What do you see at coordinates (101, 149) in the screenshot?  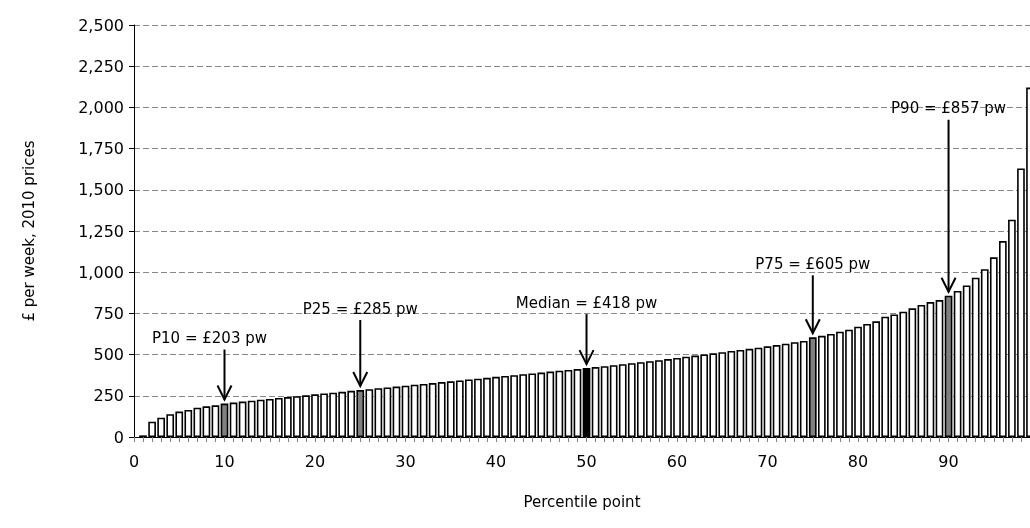 I see `y-tick-label: 1,750` at bounding box center [101, 149].